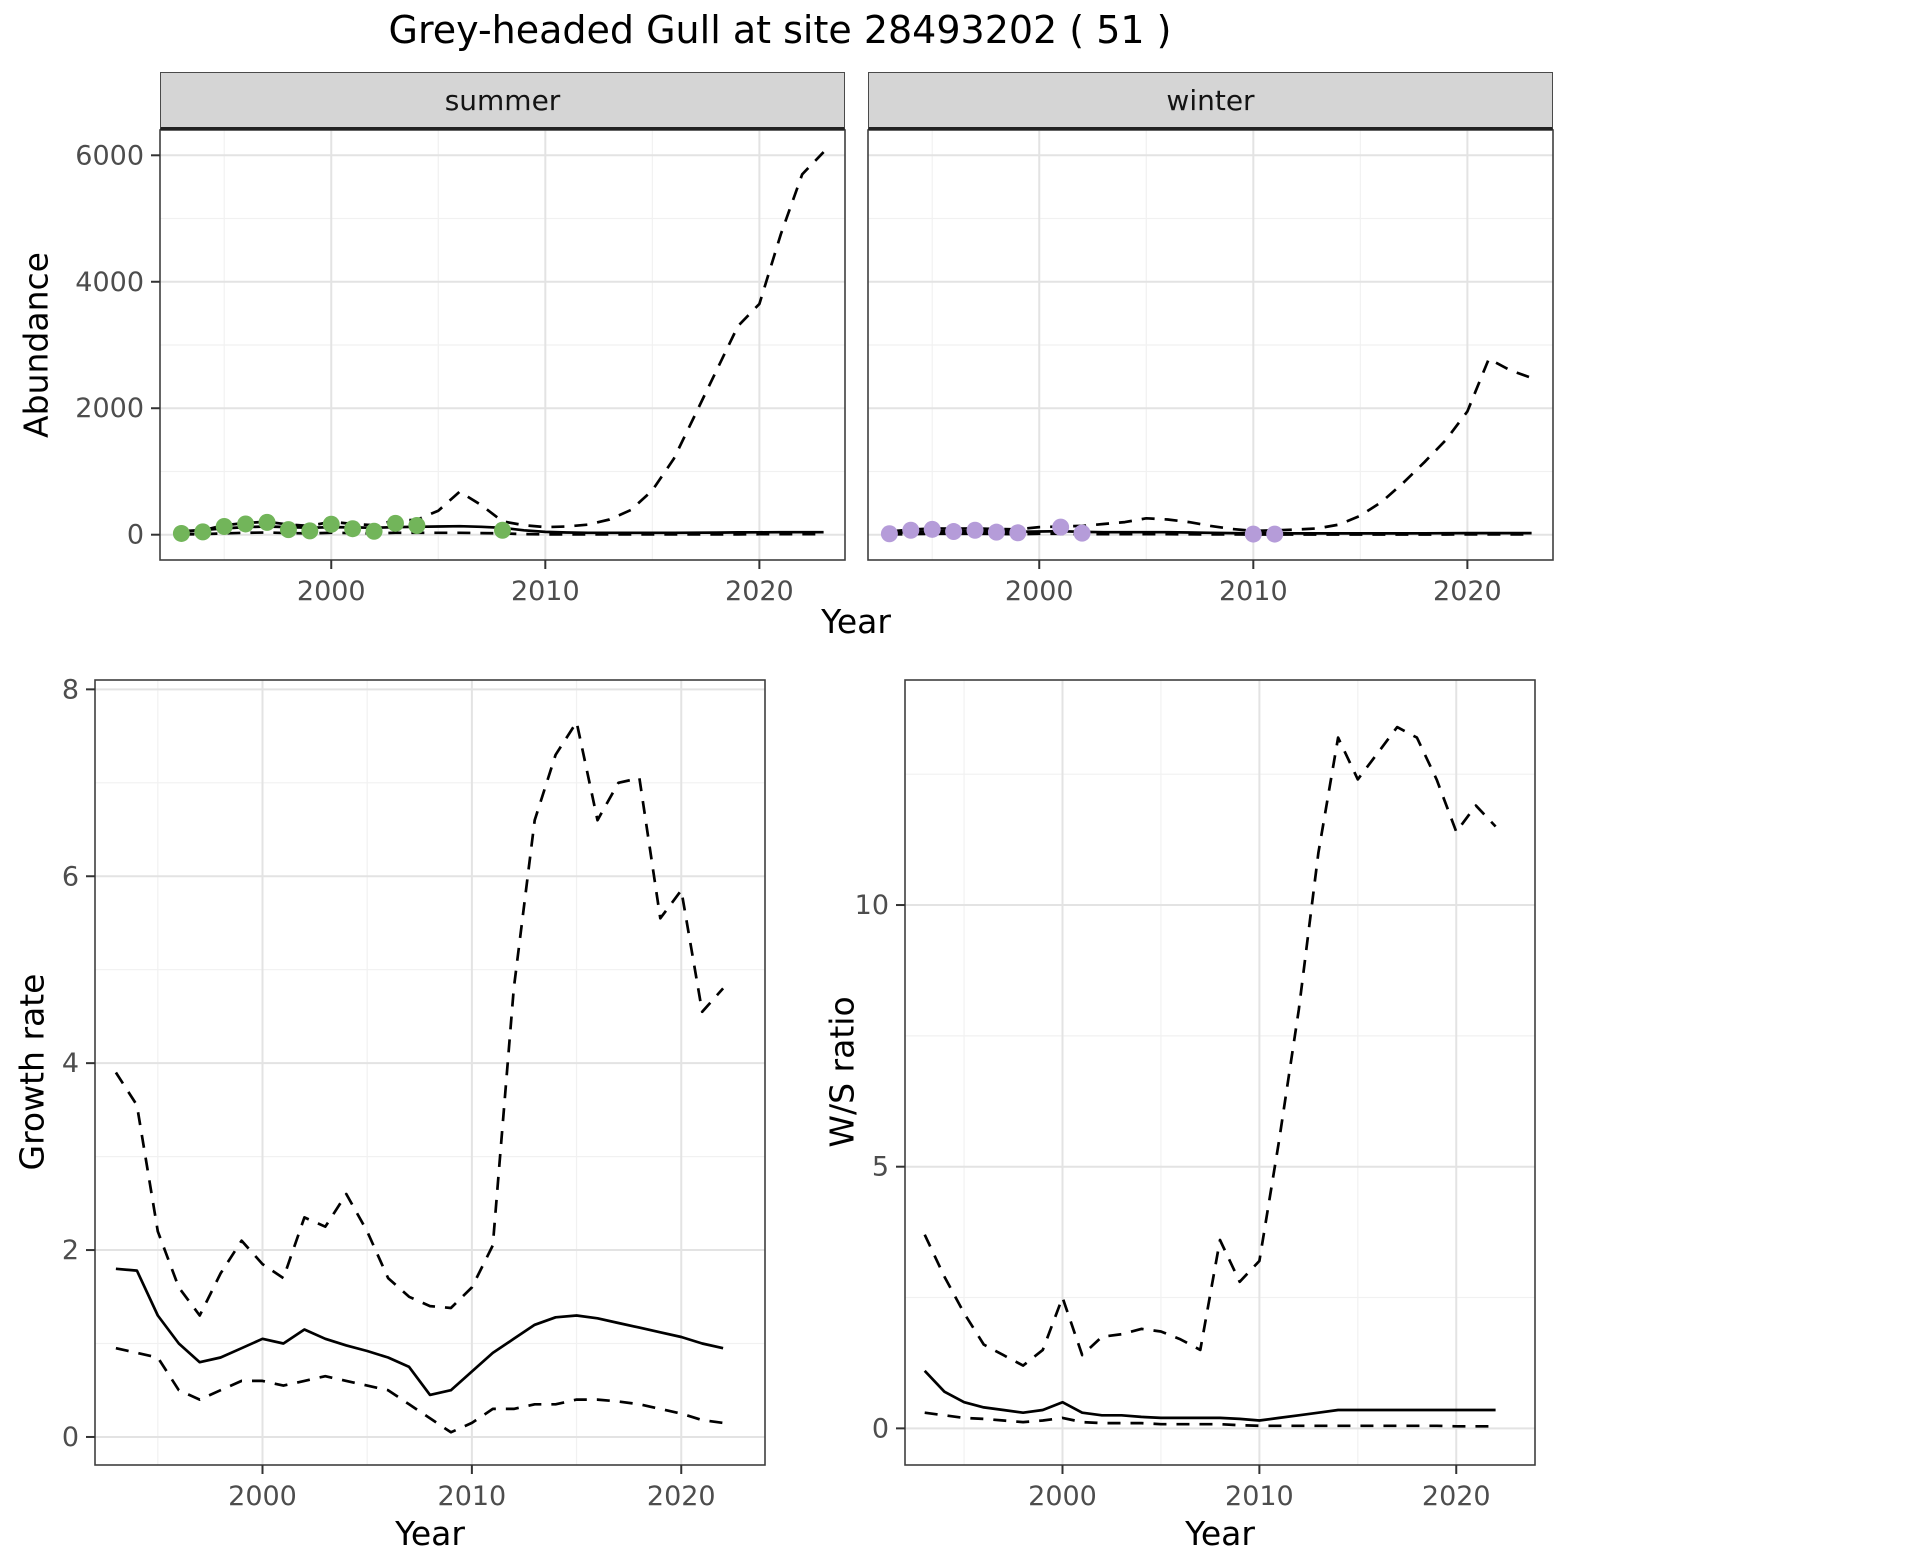 The image size is (1920, 1560). I want to click on facet-strip-winter: winter, so click(1210, 101).